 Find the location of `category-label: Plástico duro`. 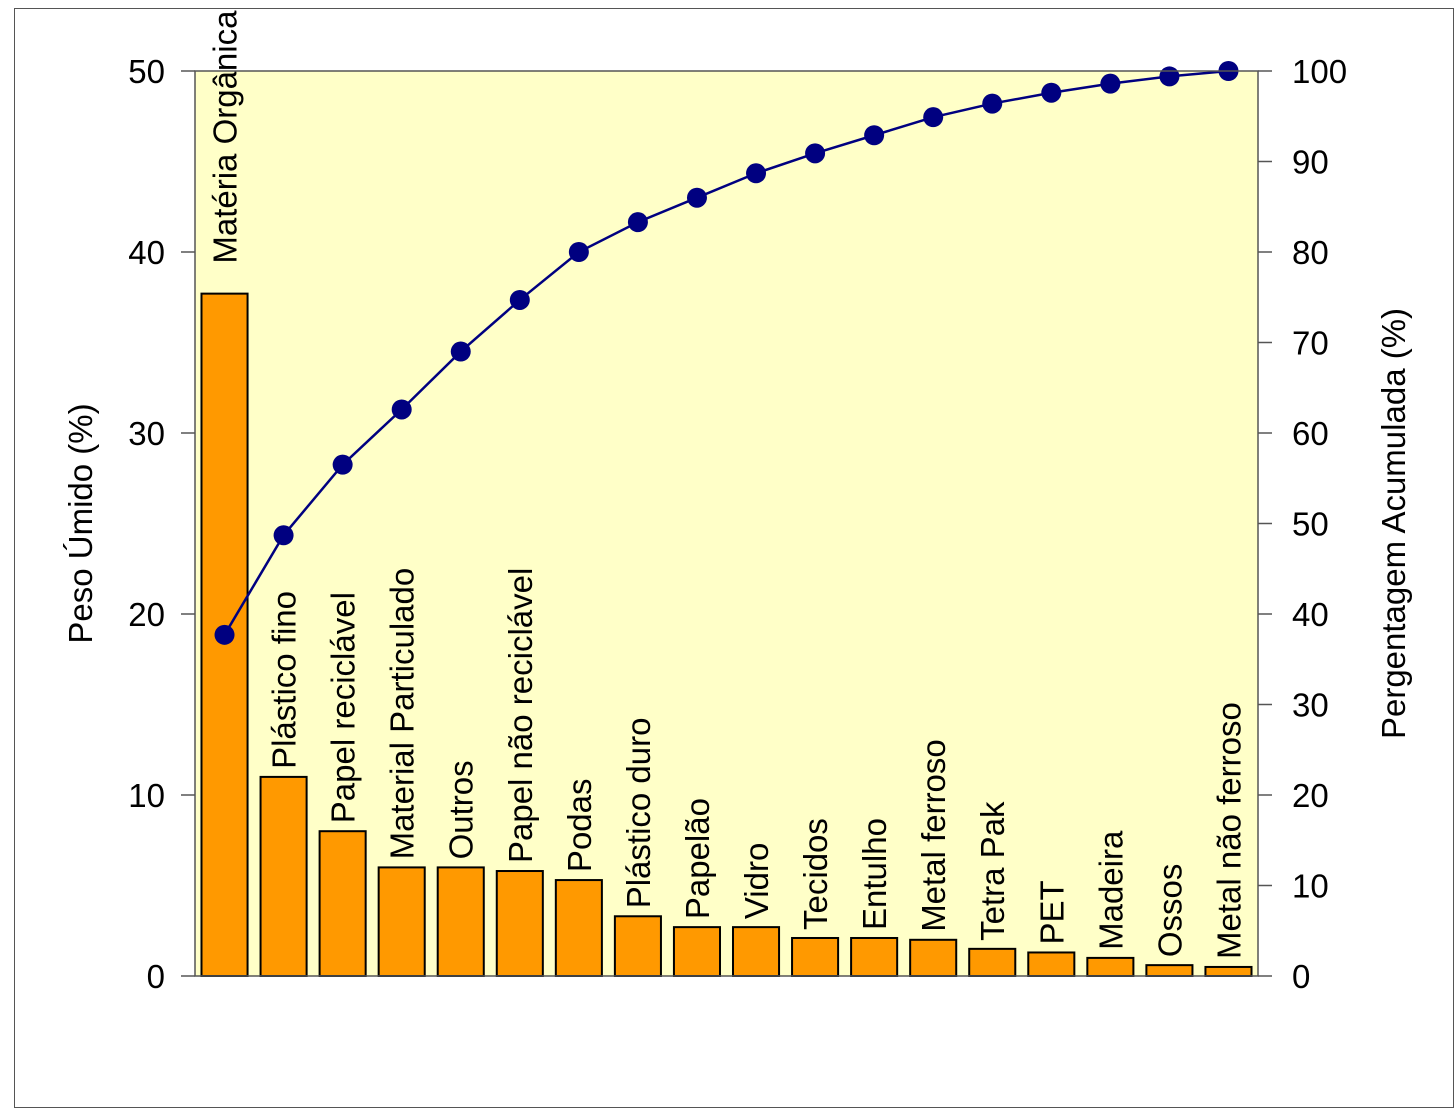

category-label: Plástico duro is located at coordinates (638, 813).